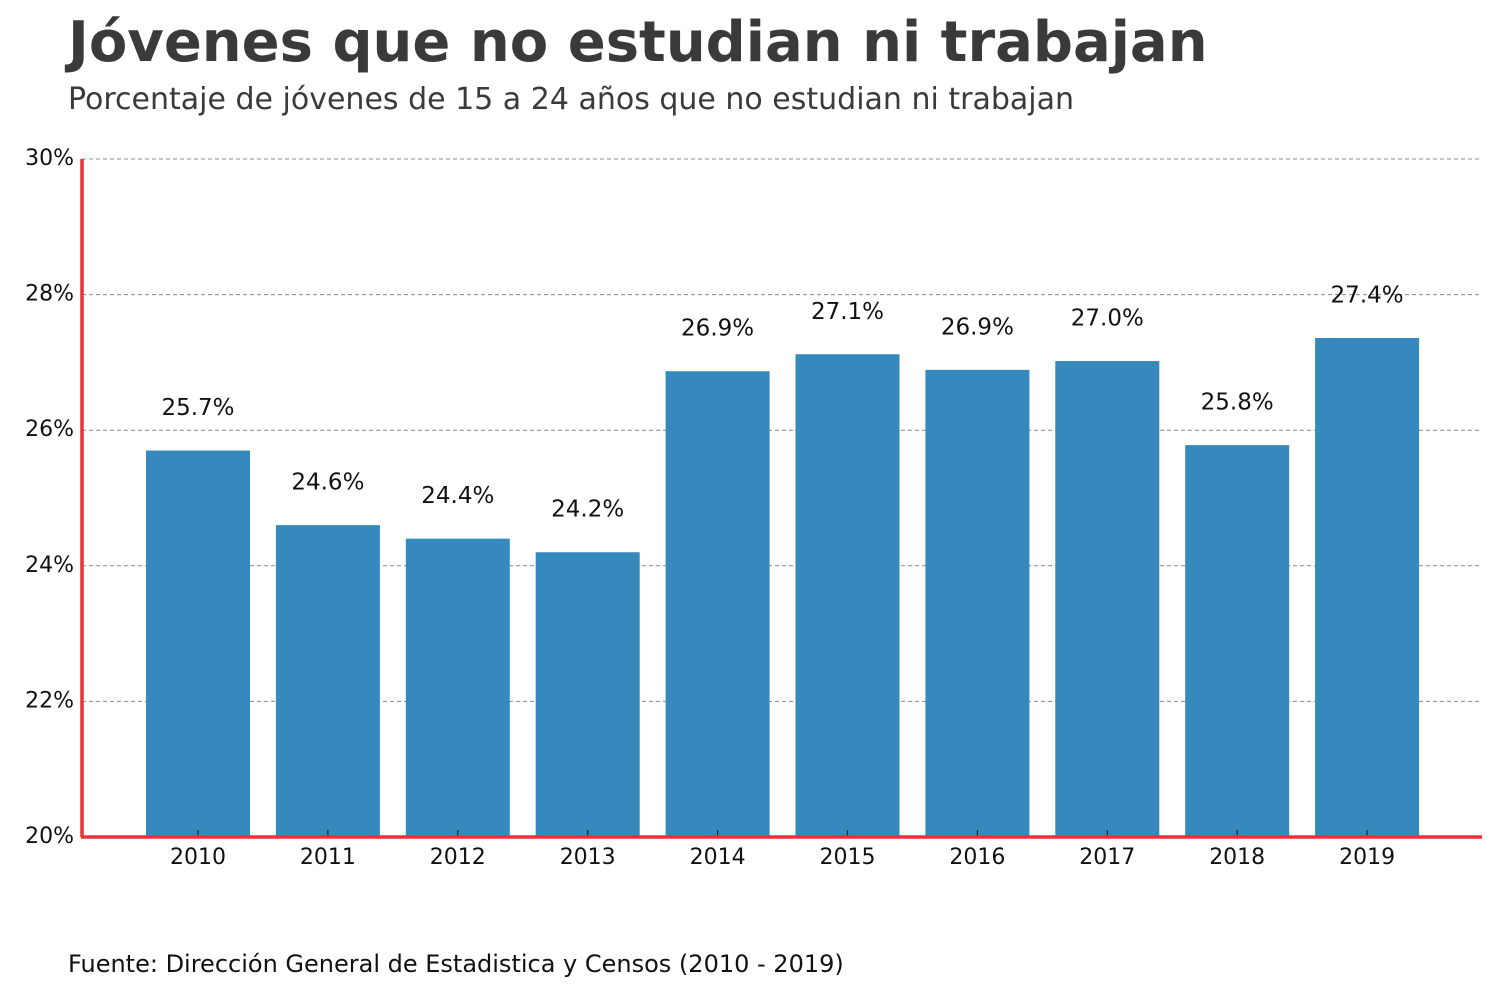 The width and height of the screenshot is (1500, 997). What do you see at coordinates (718, 857) in the screenshot?
I see `x-tick-label: 2014` at bounding box center [718, 857].